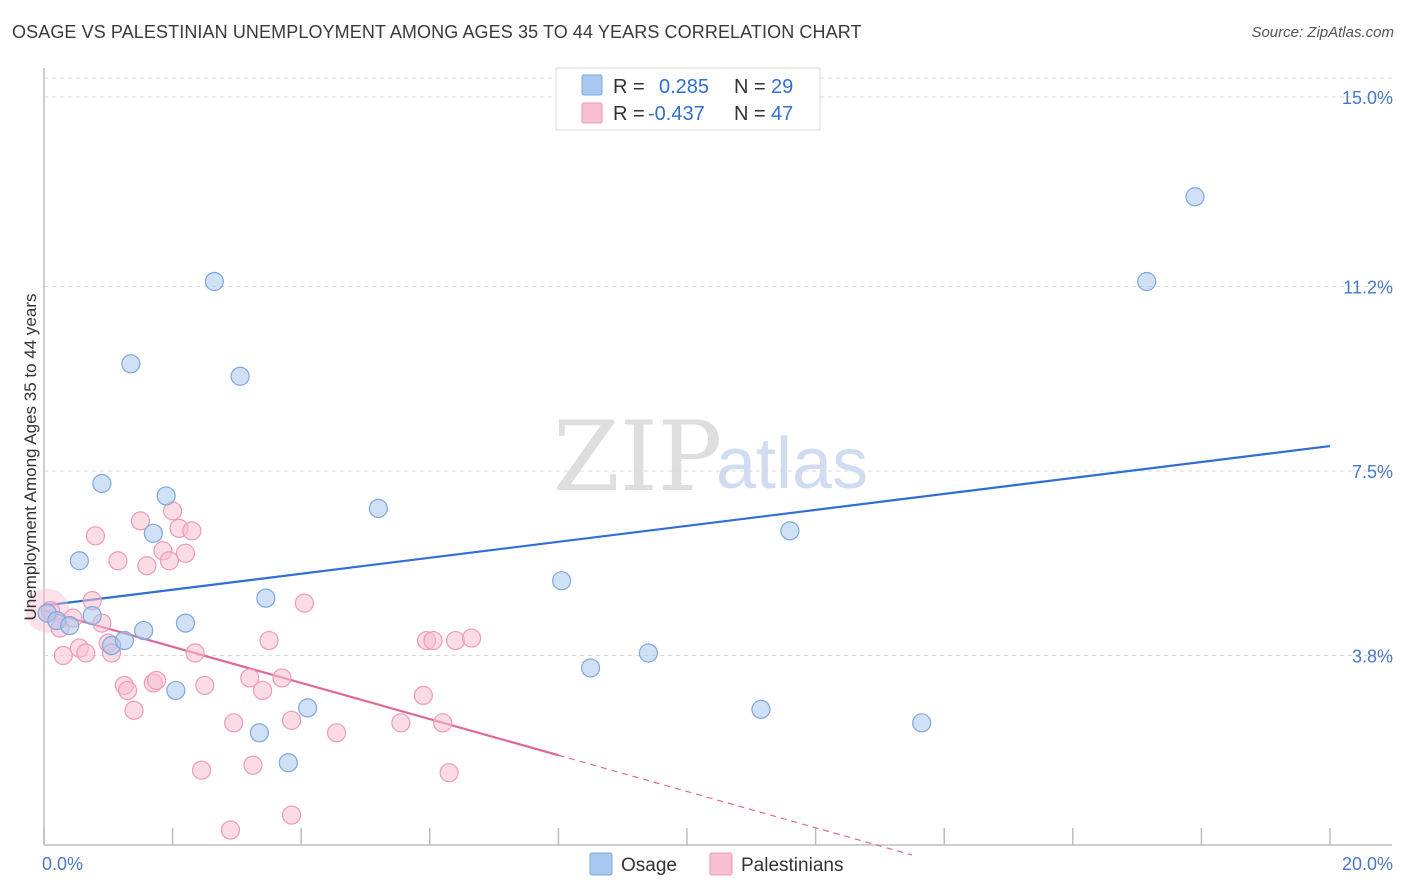  Describe the element at coordinates (1367, 98) in the screenshot. I see `y-tick-label: 15.0%` at that location.